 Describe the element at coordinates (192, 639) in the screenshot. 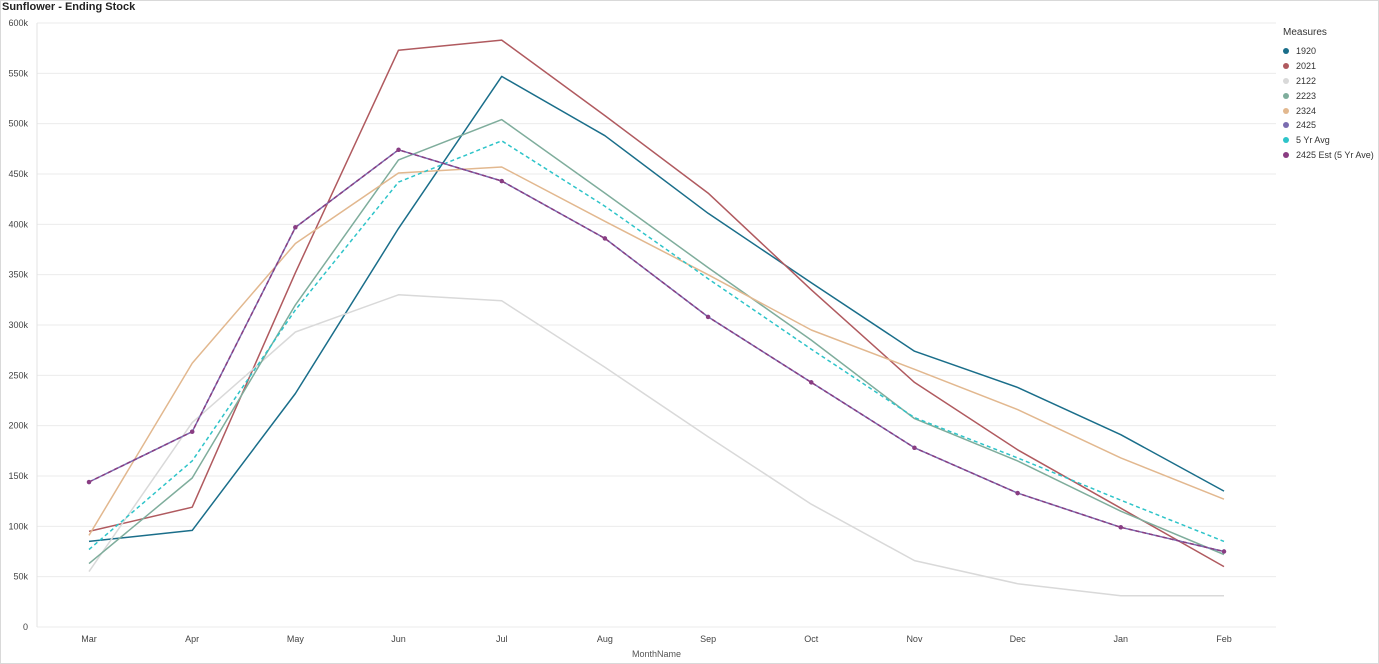

I see `x-tick-label: Apr` at that location.